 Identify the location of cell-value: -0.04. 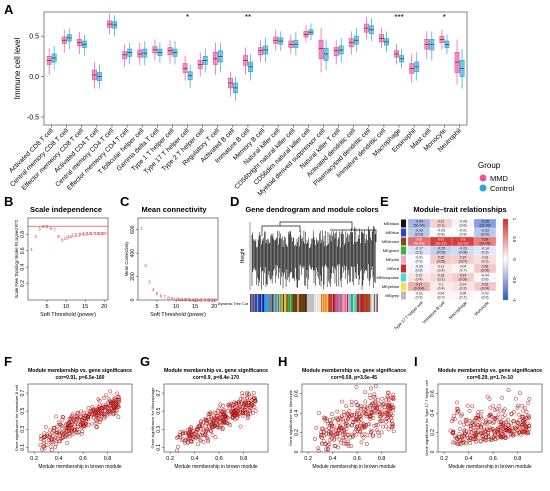
(485, 276).